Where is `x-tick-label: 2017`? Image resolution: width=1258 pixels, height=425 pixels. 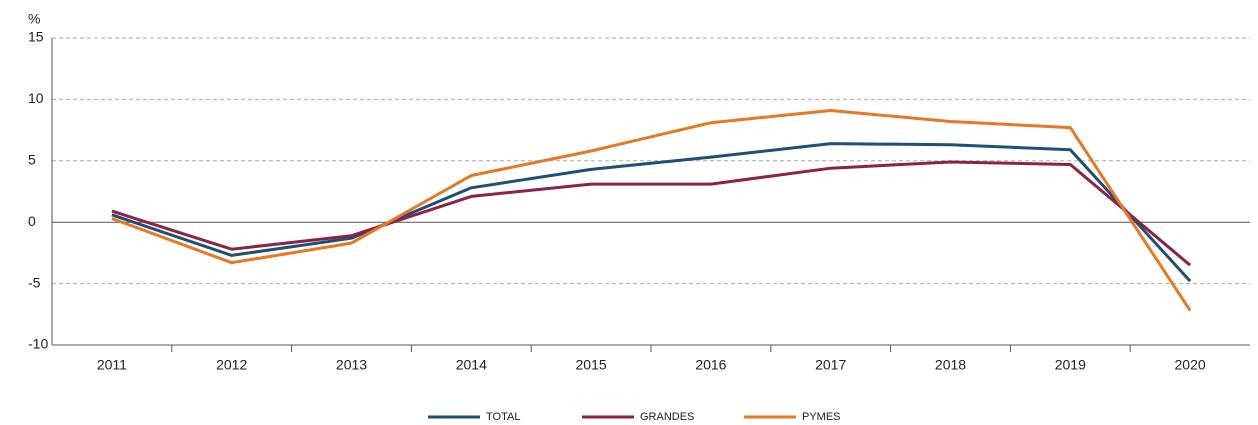
x-tick-label: 2017 is located at coordinates (830, 365).